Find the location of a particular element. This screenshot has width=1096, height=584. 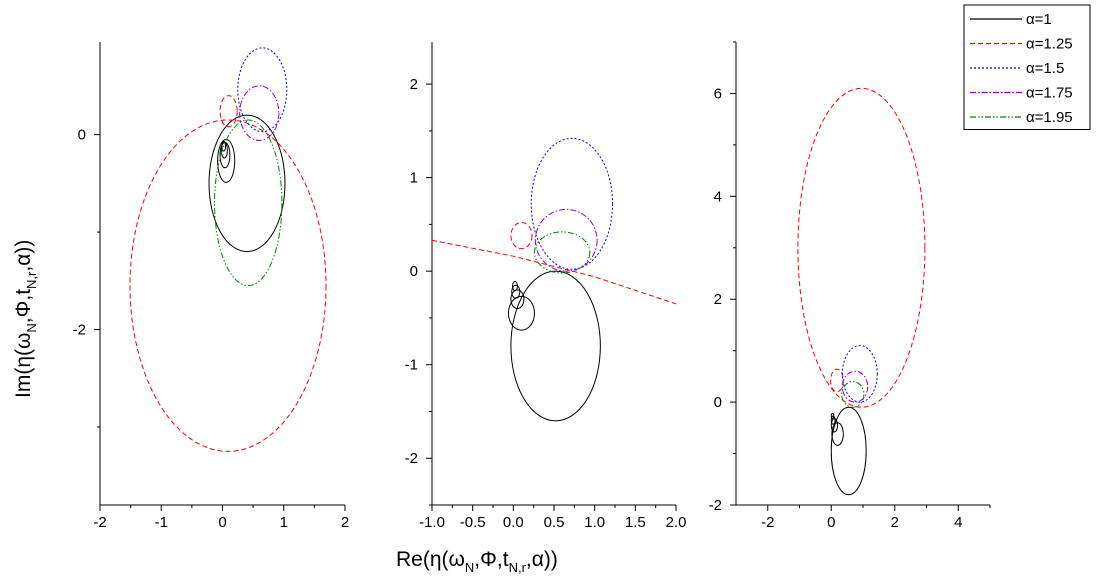

xlabel-part-2: N is located at coordinates (469, 567).